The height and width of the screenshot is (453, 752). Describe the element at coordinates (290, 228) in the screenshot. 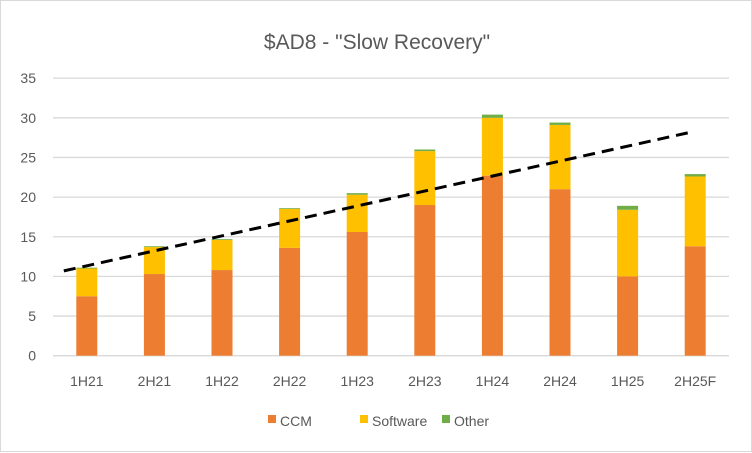

I see `bar-software-2H22` at that location.